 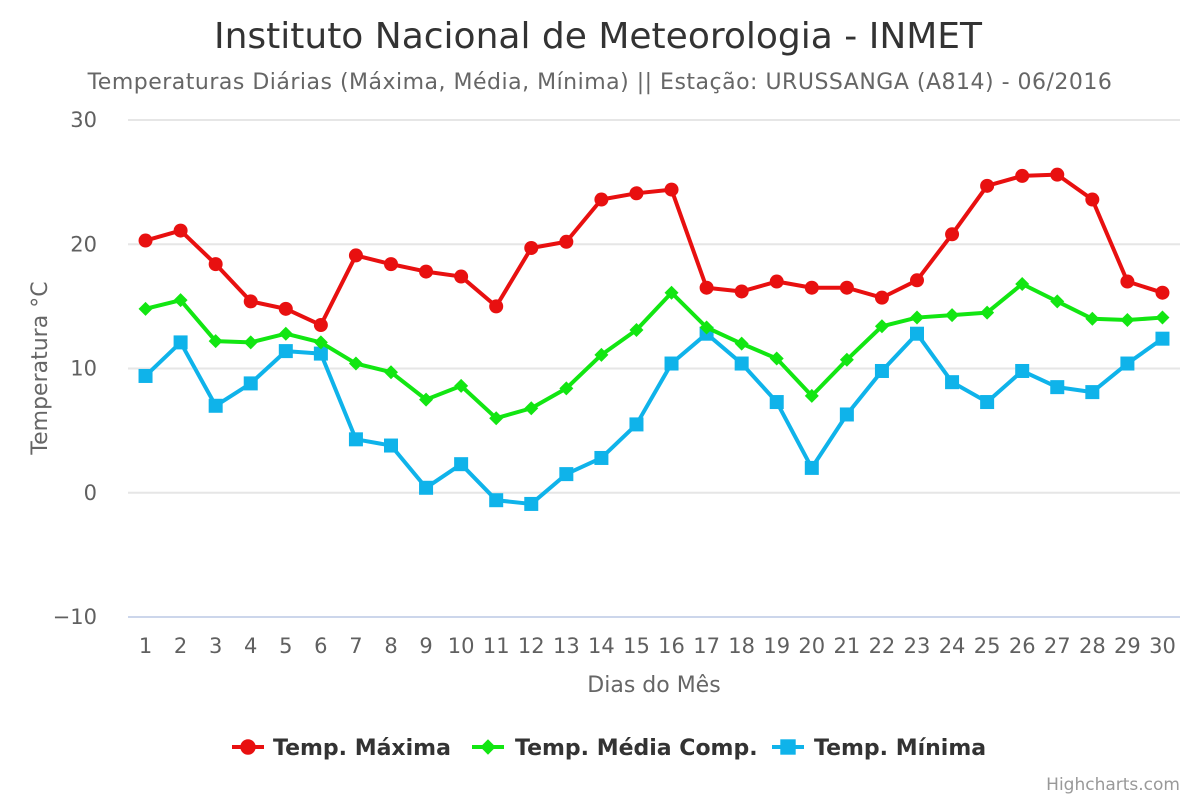 I want to click on legend-item: Temp. Máxima, so click(x=341, y=748).